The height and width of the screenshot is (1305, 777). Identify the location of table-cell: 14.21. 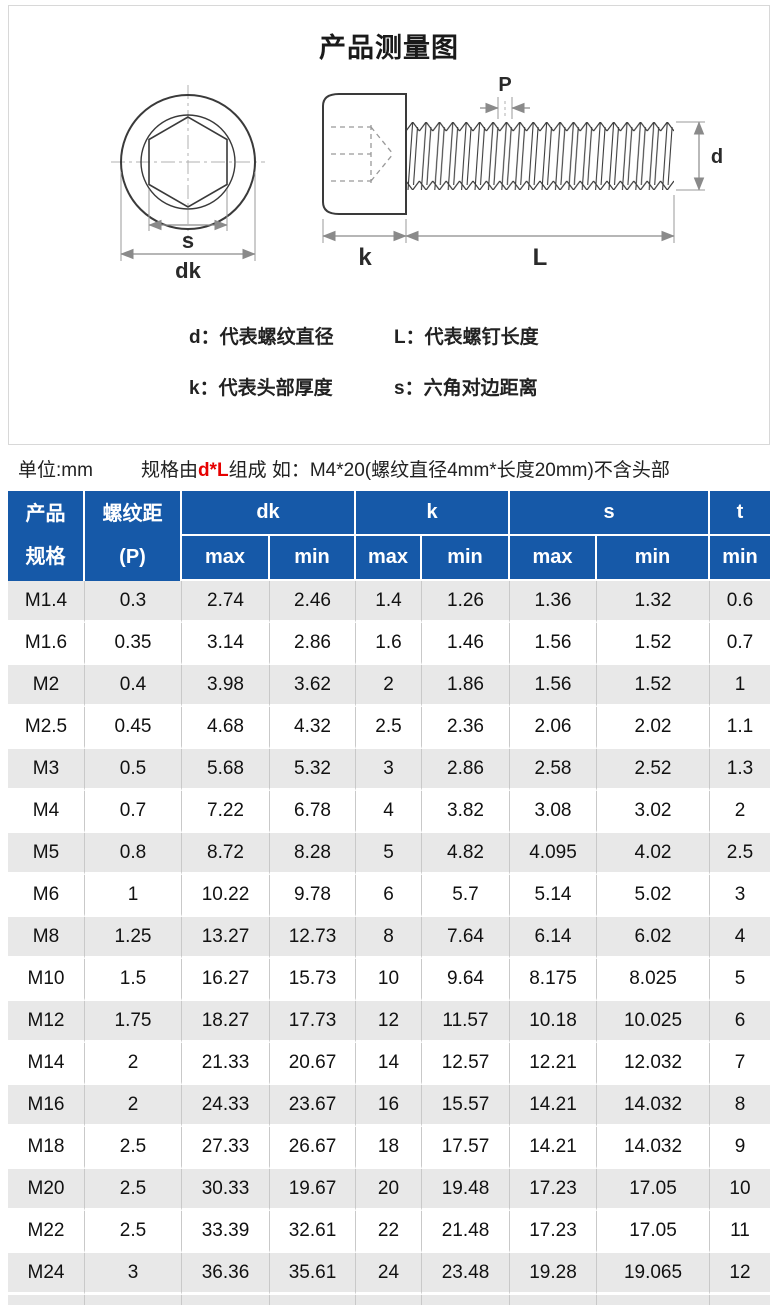
(553, 1148).